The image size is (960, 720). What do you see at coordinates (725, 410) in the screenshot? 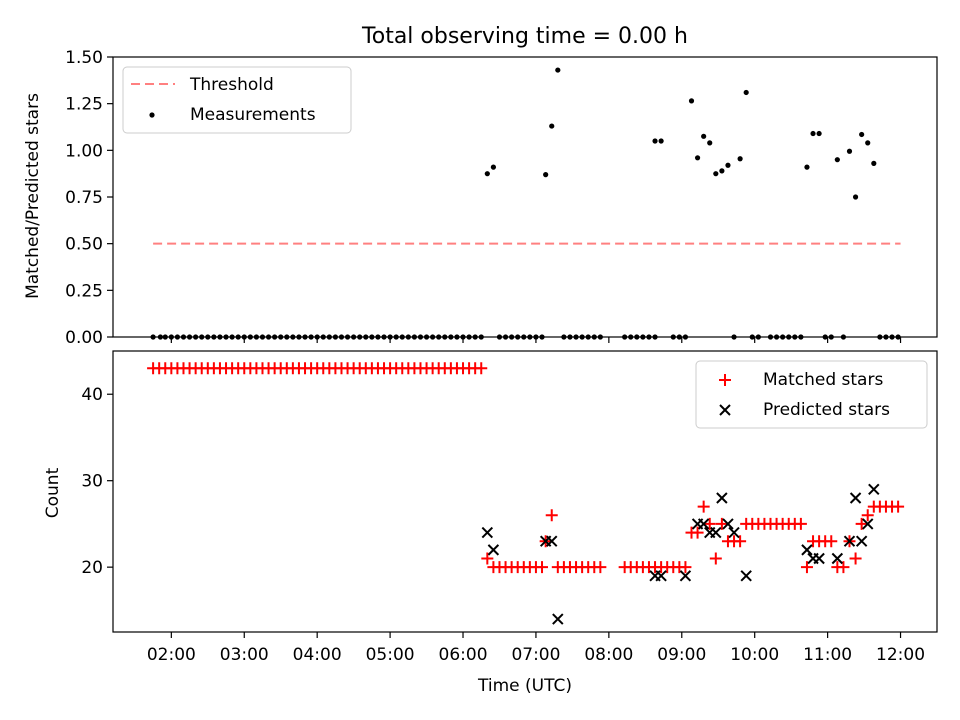
I see `predicted-legend-symbol` at bounding box center [725, 410].